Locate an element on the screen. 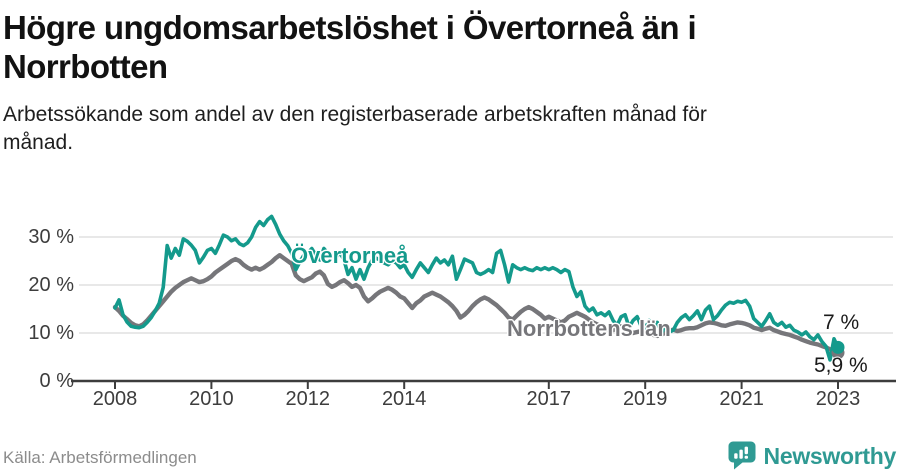  x-tick-label: 2021 is located at coordinates (741, 399).